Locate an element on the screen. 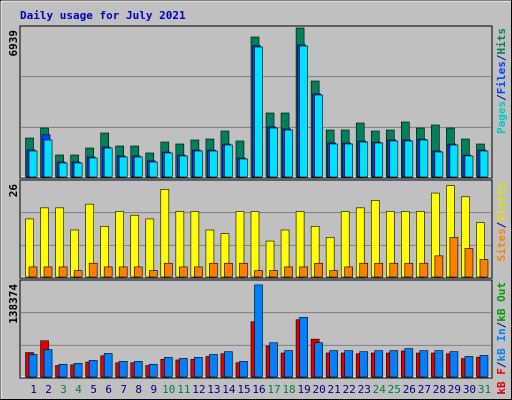 The image size is (512, 400). x-tick-label: 10 is located at coordinates (168, 389).